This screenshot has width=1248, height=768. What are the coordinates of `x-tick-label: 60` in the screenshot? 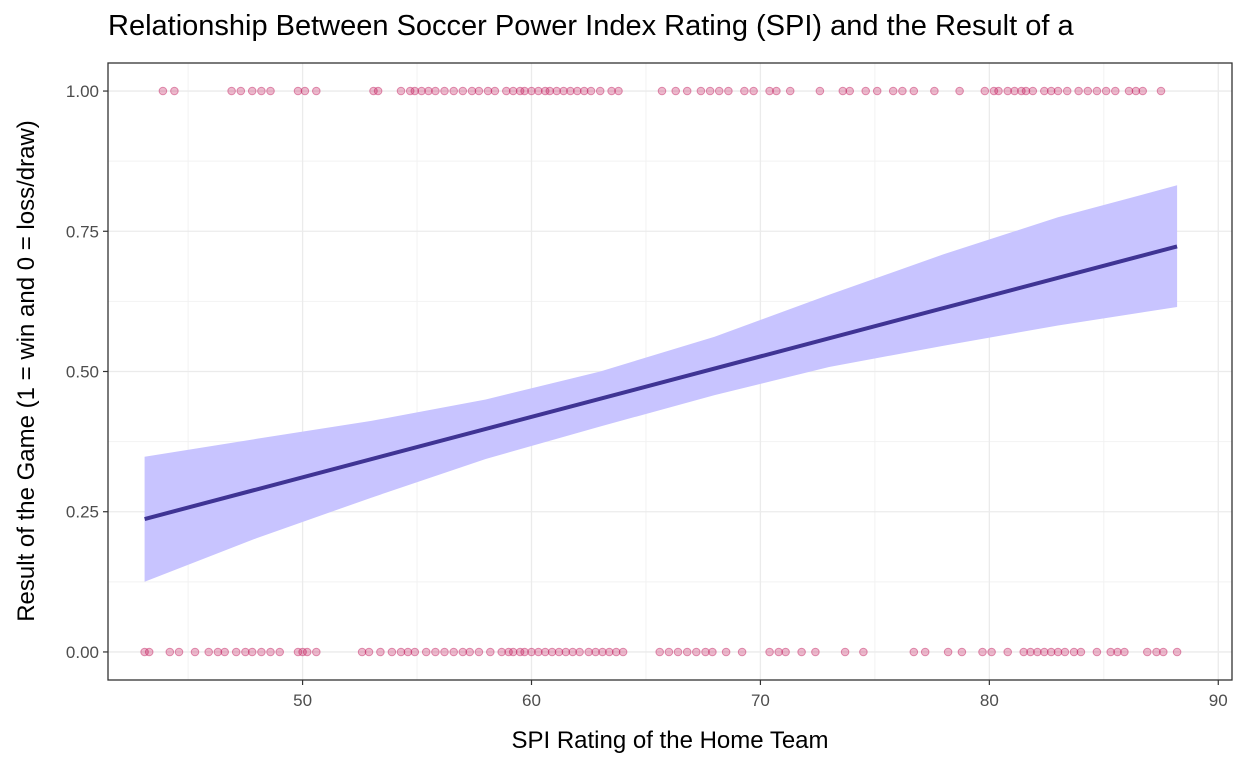 It's located at (531, 700).